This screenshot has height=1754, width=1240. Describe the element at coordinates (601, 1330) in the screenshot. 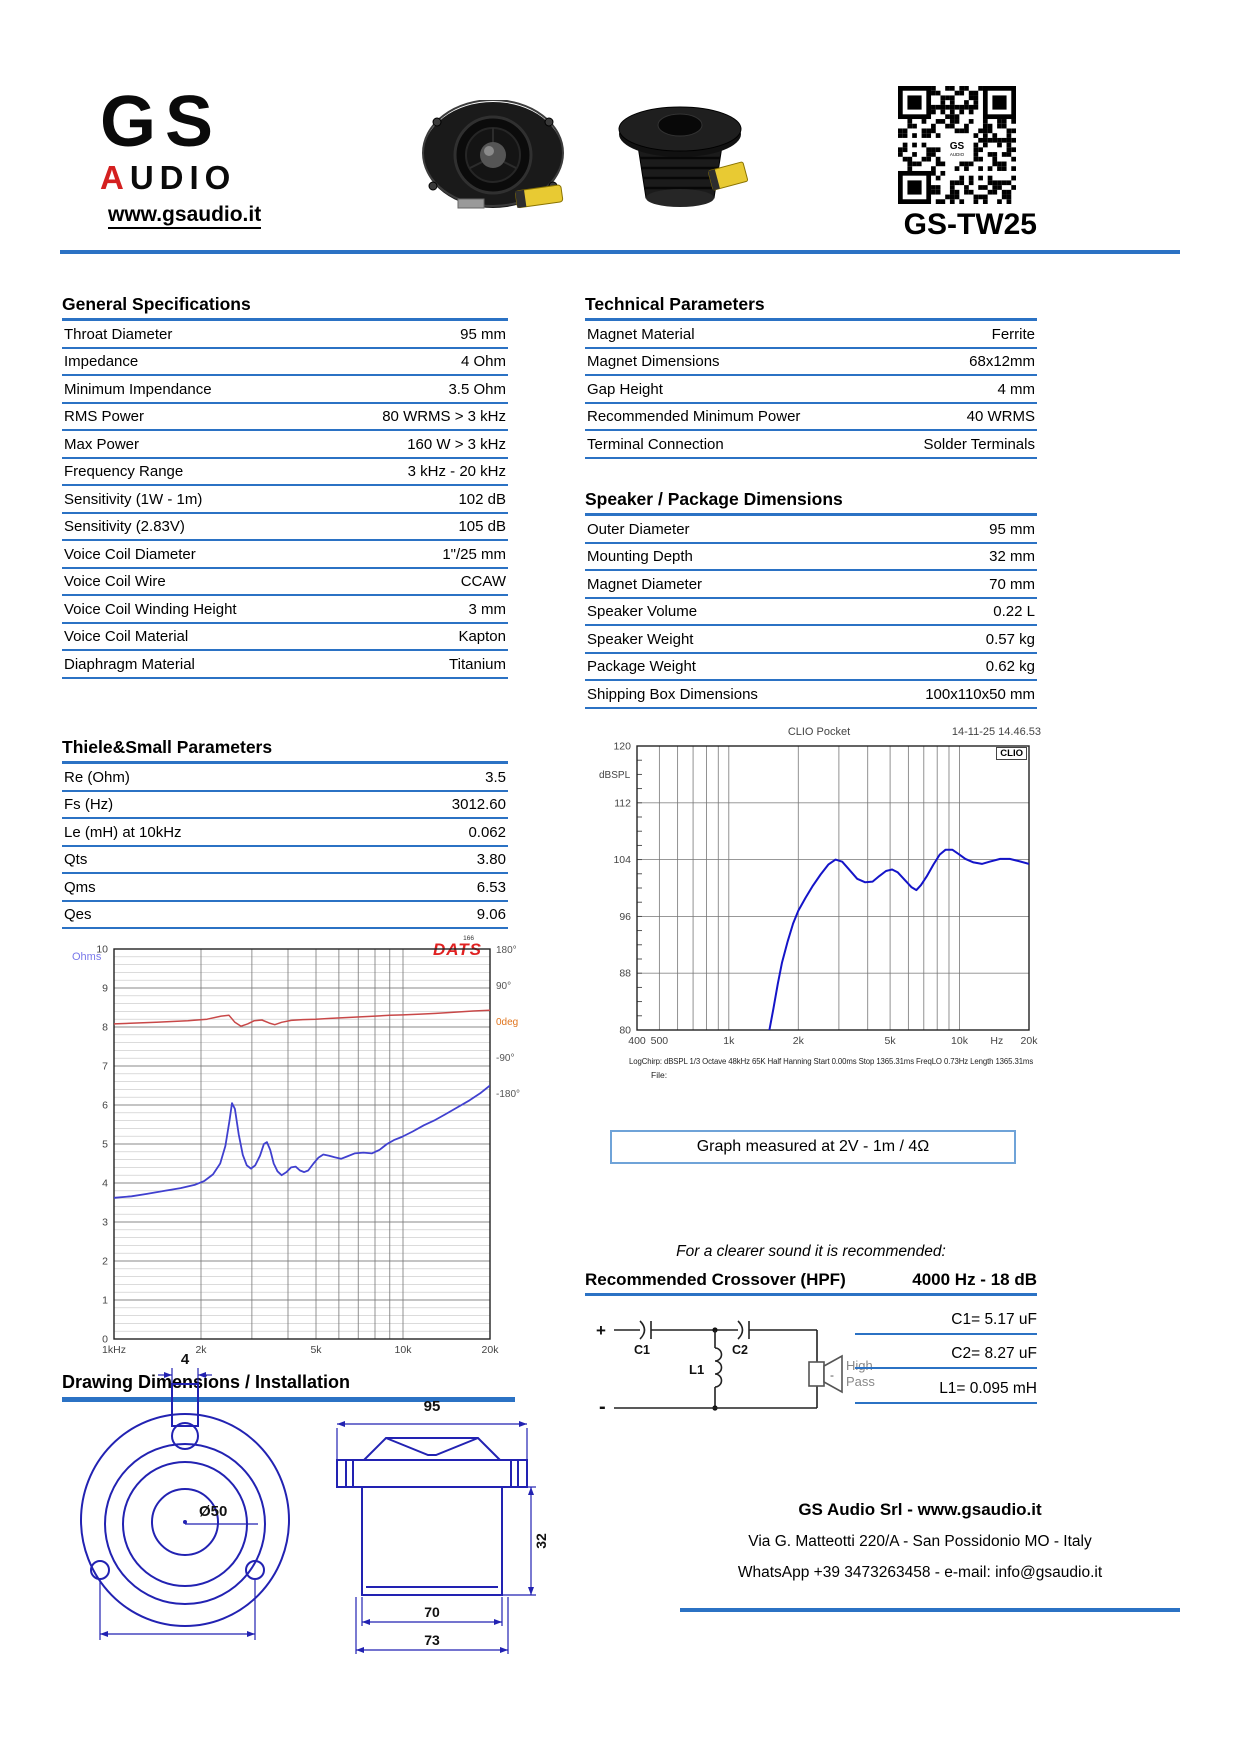

I see `plus-terminal: +` at that location.